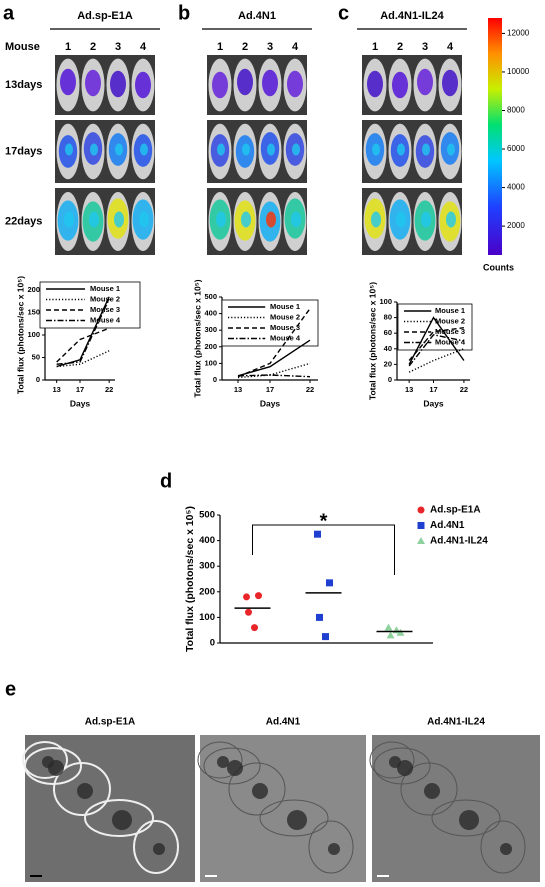  Describe the element at coordinates (207, 566) in the screenshot. I see `y-tick-label: 300` at that location.